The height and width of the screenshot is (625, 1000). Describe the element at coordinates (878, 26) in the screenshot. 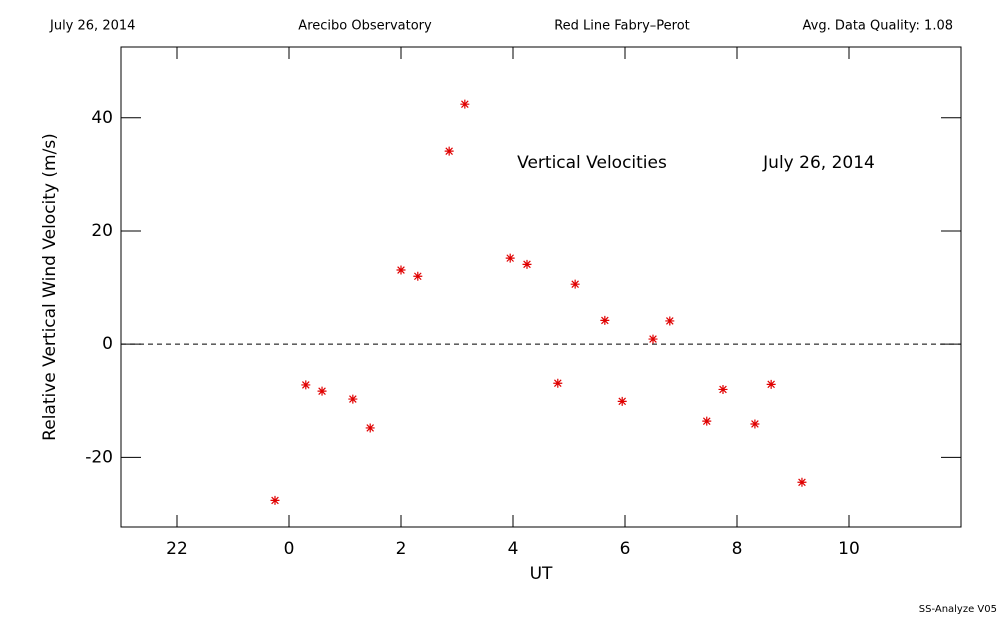

I see `header-quality: Avg. Data Quality: 1.08` at that location.